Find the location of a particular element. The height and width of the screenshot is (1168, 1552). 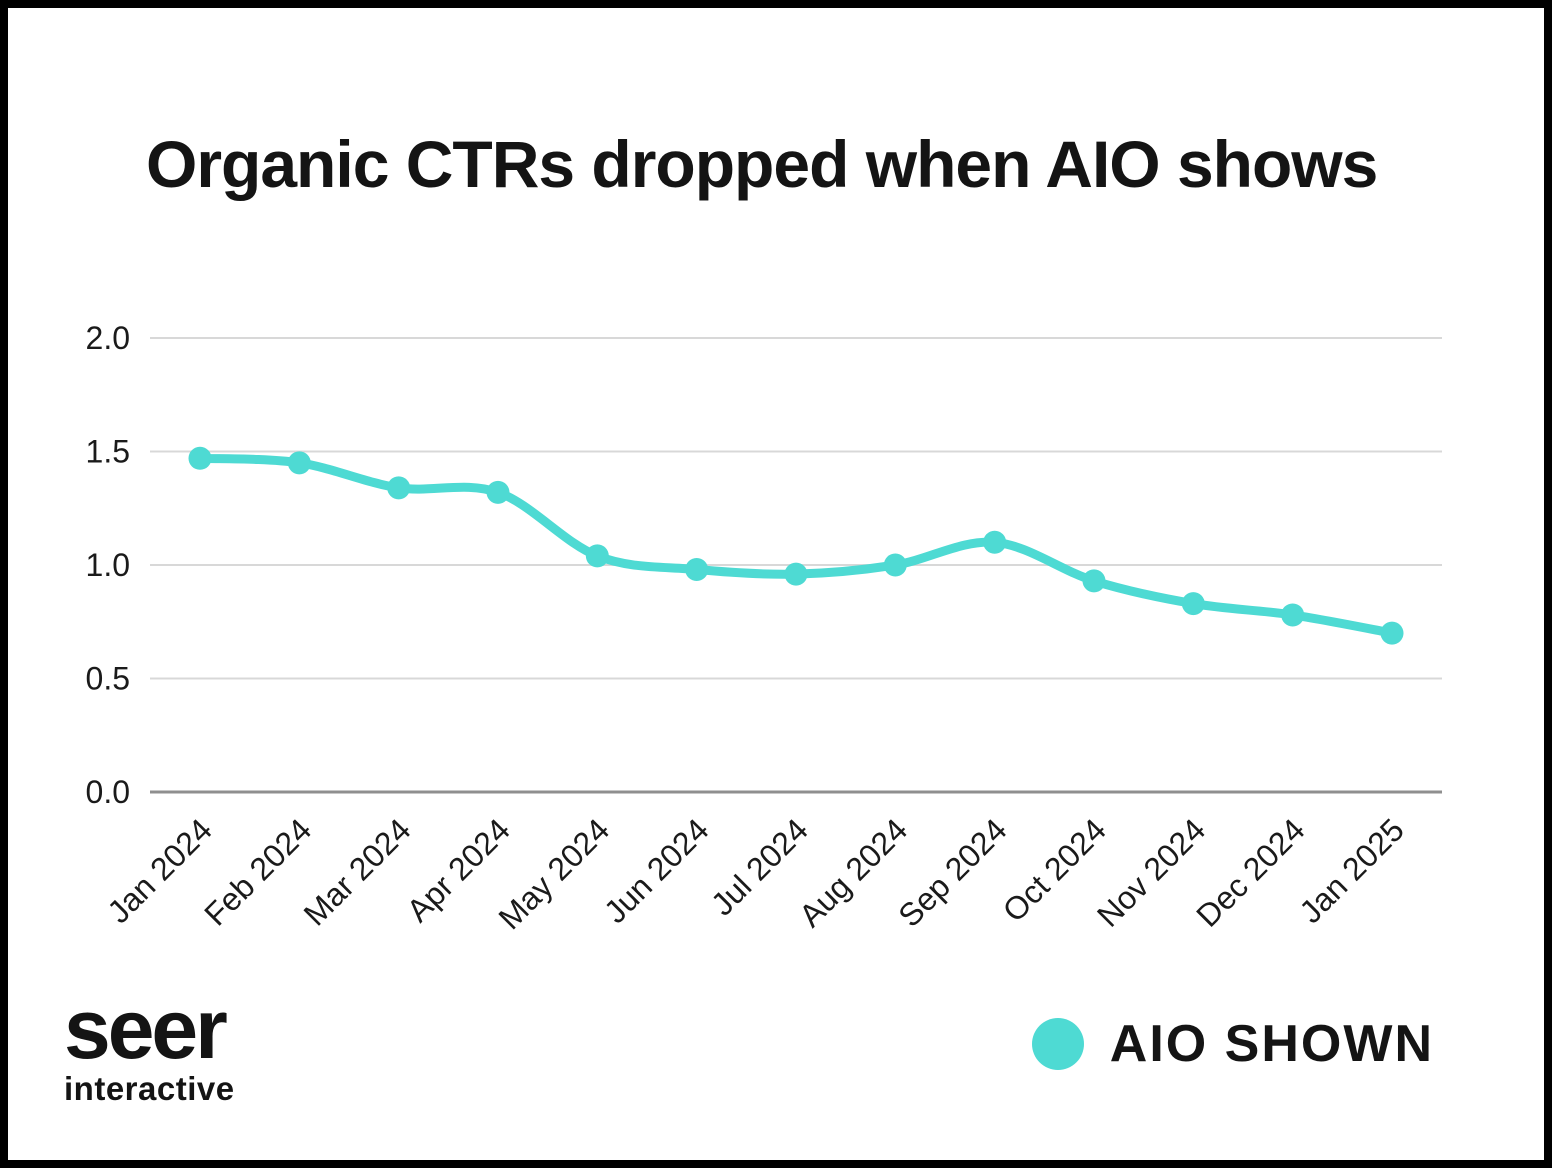

x-tick-label: Jun 2024 is located at coordinates (656, 870).